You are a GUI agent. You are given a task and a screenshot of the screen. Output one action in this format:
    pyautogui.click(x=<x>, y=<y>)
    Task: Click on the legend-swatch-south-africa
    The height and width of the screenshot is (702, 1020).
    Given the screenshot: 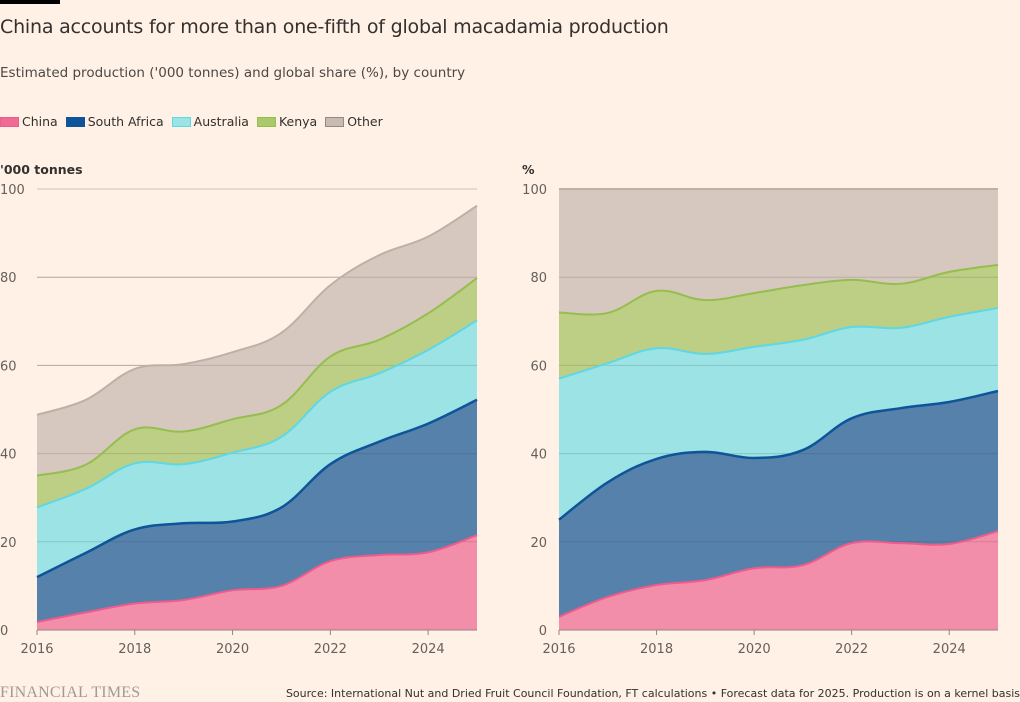 What is the action you would take?
    pyautogui.click(x=75, y=121)
    